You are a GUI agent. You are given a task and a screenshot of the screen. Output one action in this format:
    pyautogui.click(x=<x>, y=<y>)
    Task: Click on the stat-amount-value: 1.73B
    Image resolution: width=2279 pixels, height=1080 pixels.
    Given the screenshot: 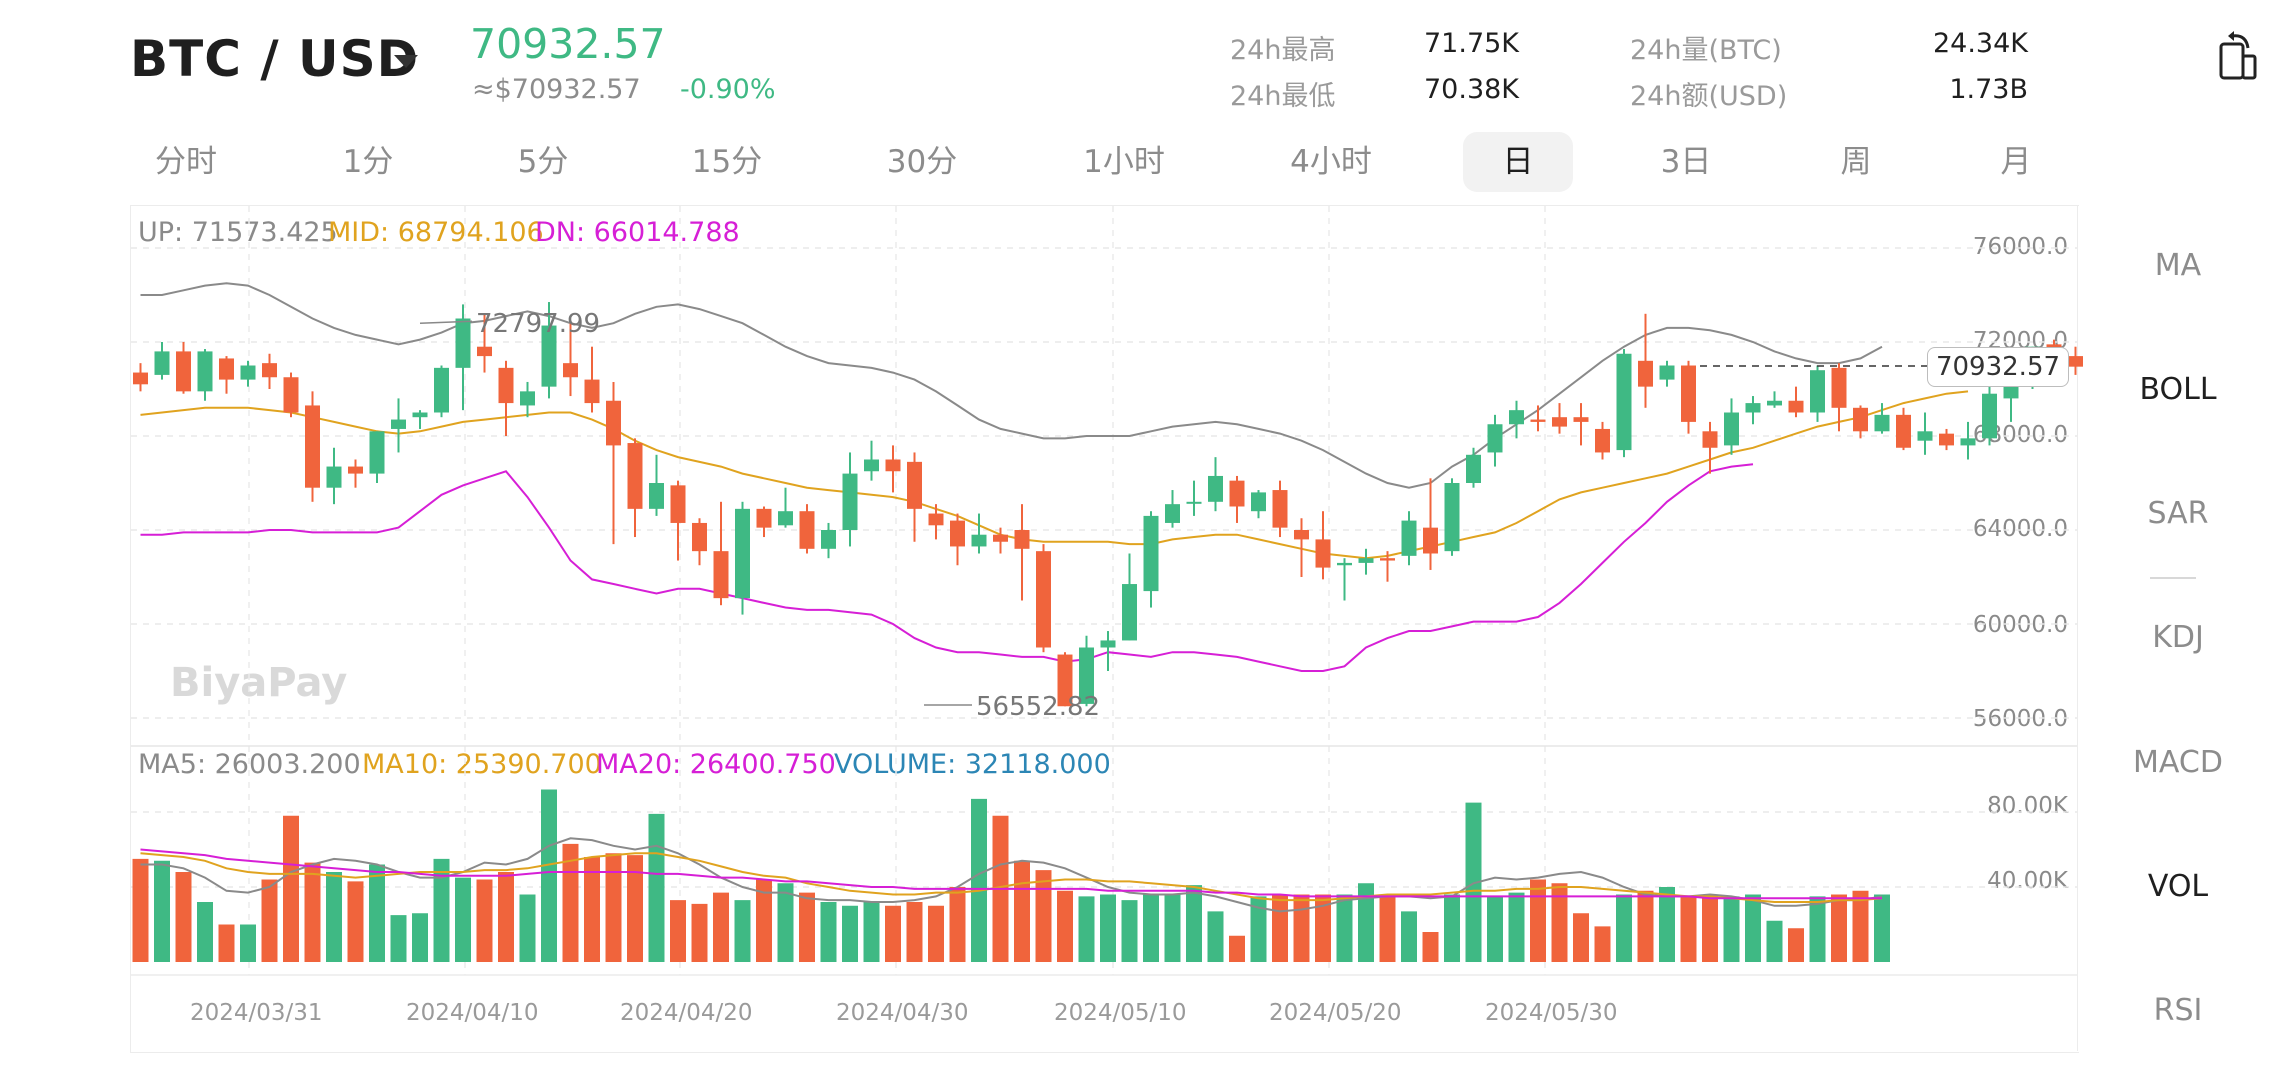 What is the action you would take?
    pyautogui.click(x=1988, y=89)
    